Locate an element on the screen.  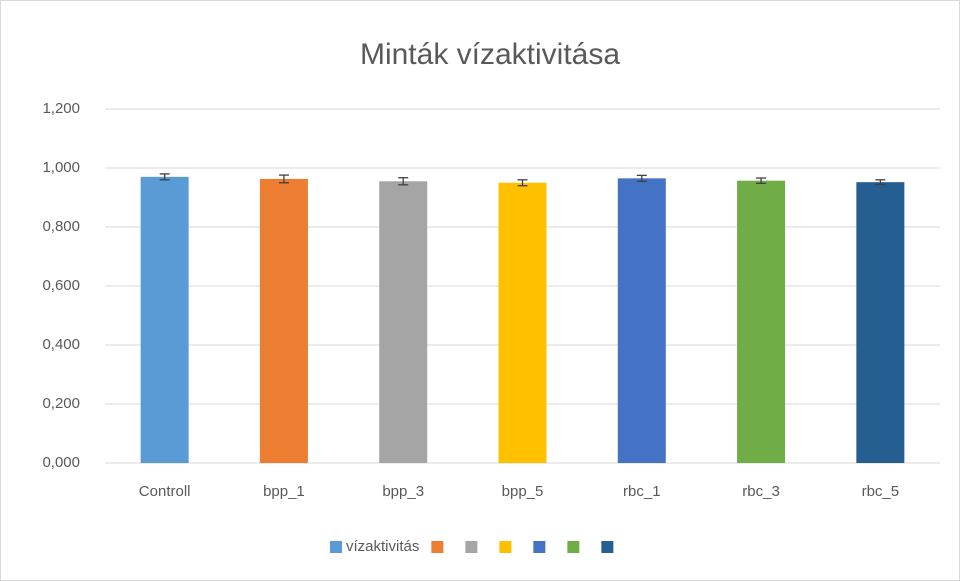
y-tick-label: 0,000 is located at coordinates (61, 462).